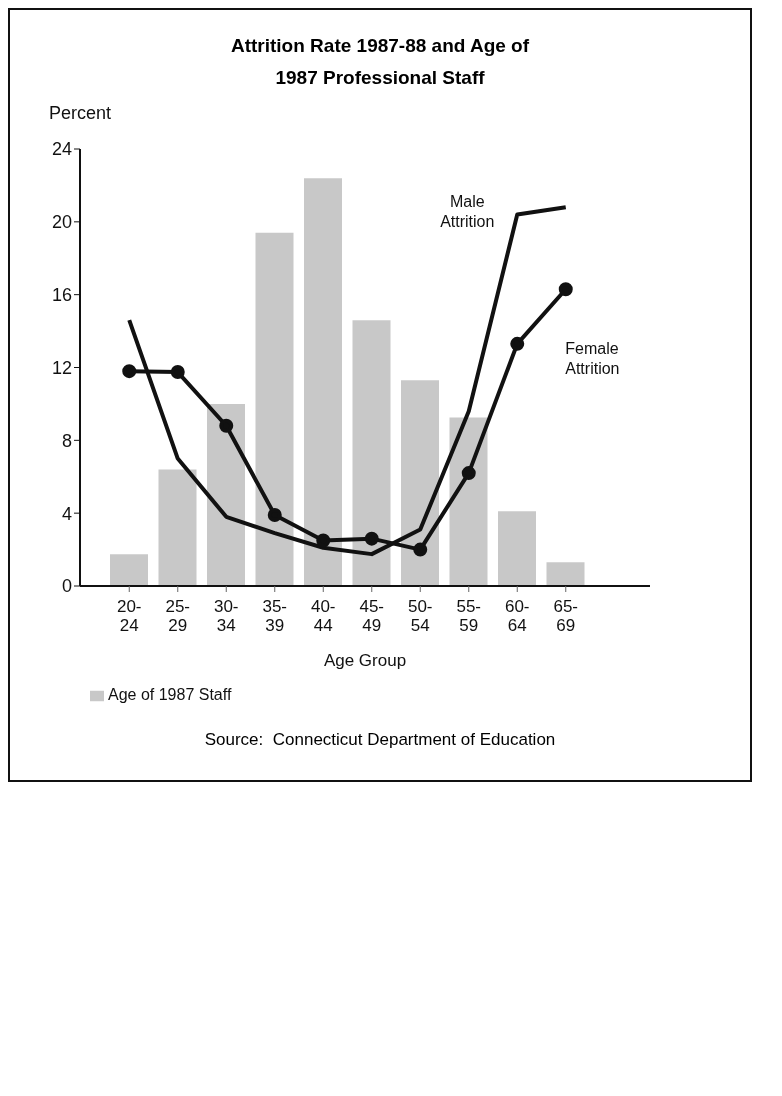  I want to click on x-tick-label: 50-54, so click(420, 616).